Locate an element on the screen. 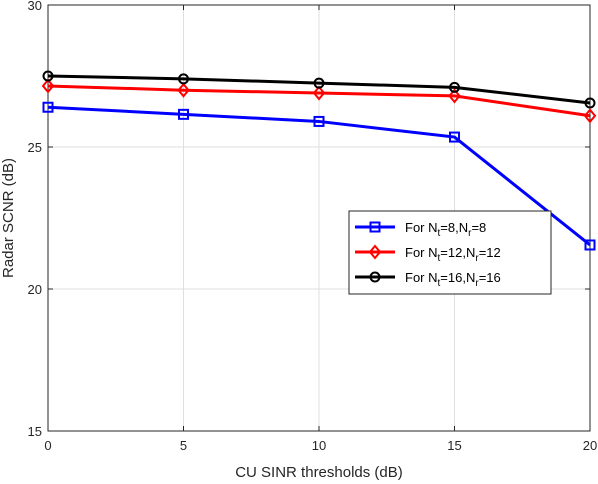  y-tick-label: 25 is located at coordinates (35, 147).